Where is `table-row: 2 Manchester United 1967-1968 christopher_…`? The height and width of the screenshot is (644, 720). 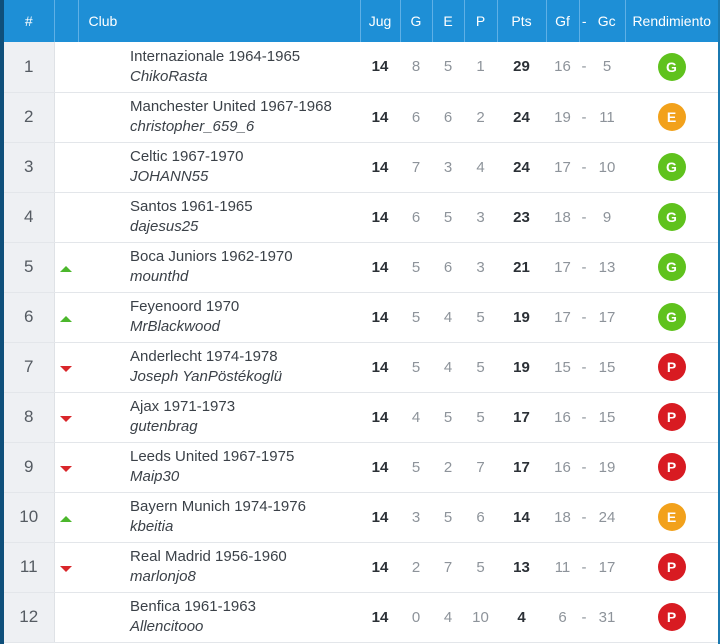
table-row: 2 Manchester United 1967-1968 christopher_… is located at coordinates (361, 117).